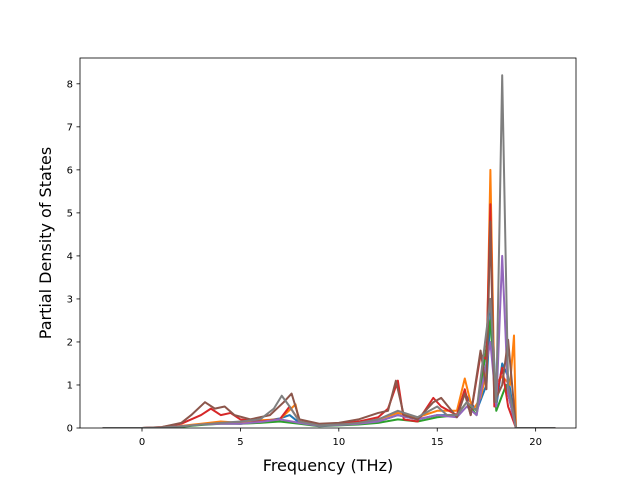  I want to click on x-axis-ticks: 0 5 10 15 20, so click(340, 438).